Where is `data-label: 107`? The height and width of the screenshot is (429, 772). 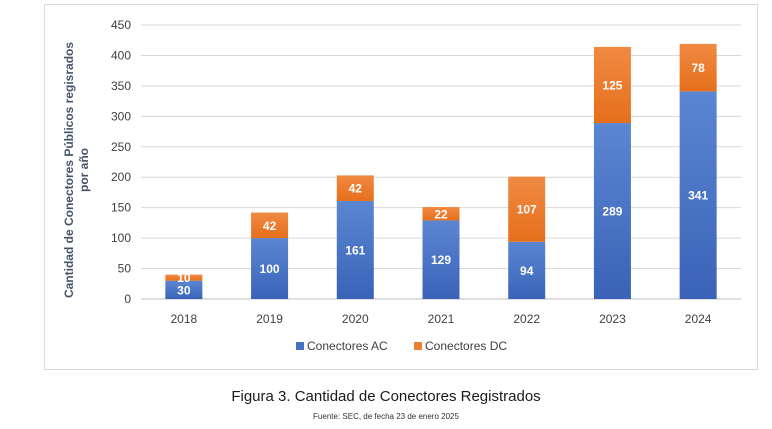 data-label: 107 is located at coordinates (527, 210).